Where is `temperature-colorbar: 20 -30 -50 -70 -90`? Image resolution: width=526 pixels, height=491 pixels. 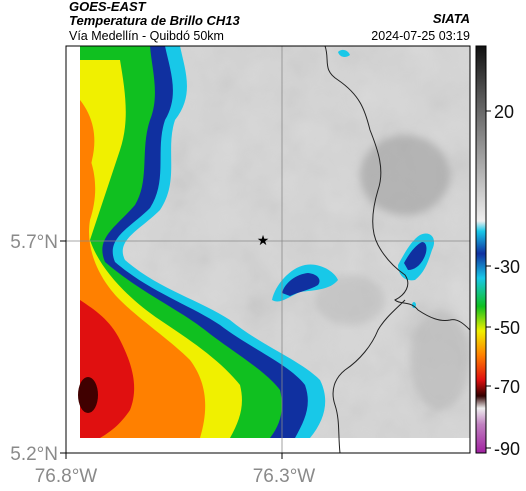 temperature-colorbar: 20 -30 -50 -70 -90 is located at coordinates (497, 252).